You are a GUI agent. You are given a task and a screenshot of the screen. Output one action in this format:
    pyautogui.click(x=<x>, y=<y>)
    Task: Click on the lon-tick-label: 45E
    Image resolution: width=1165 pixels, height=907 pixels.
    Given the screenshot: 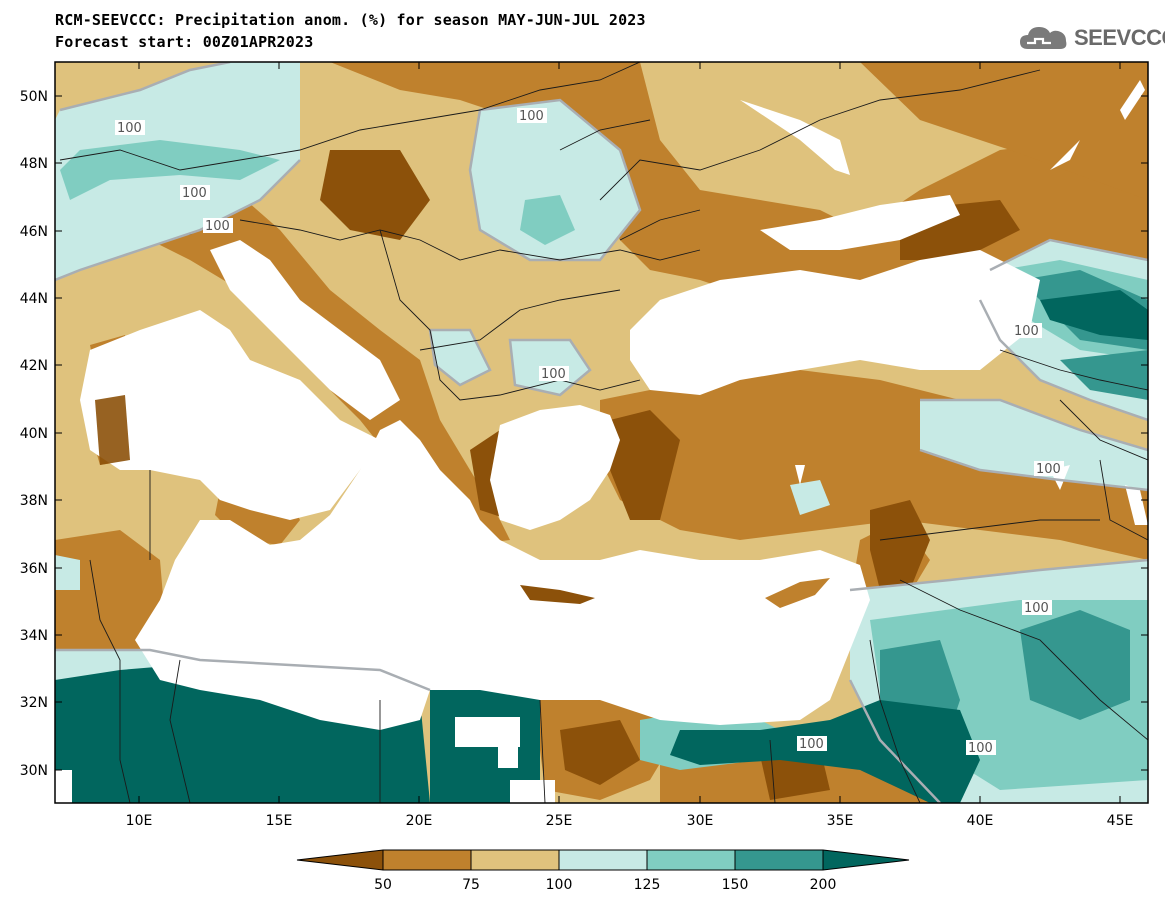 What is the action you would take?
    pyautogui.click(x=1120, y=821)
    